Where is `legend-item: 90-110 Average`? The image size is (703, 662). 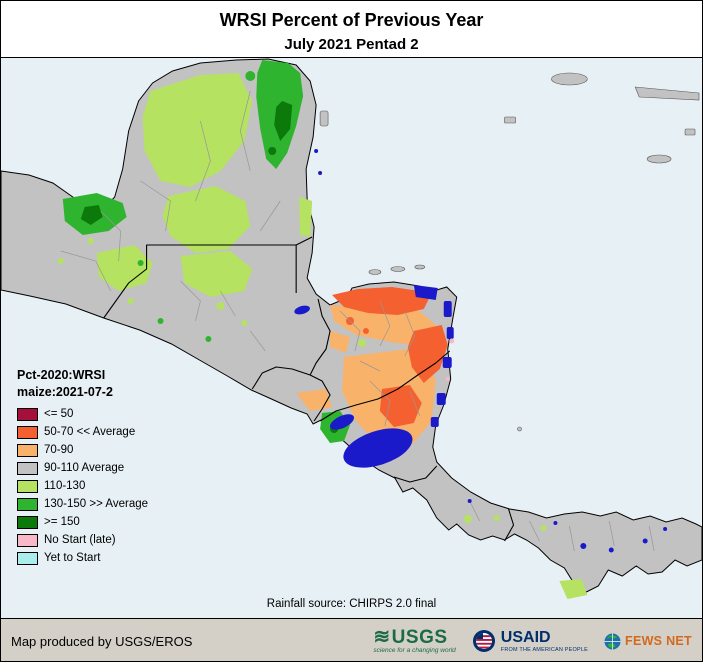
legend-item: 90-110 Average is located at coordinates (82, 468).